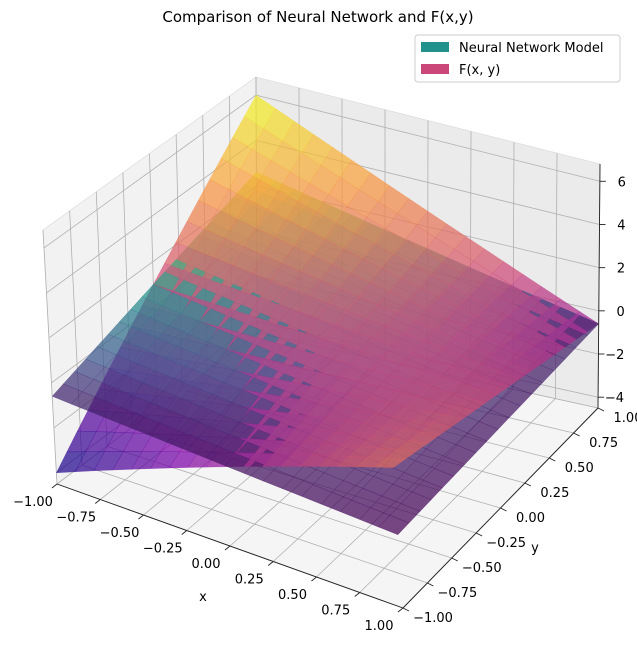  I want to click on x-tick-label: 1.00, so click(379, 626).